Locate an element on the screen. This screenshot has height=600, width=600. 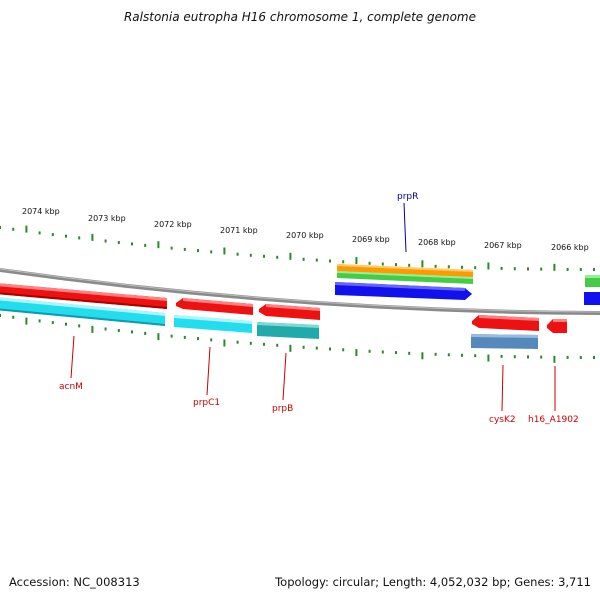
gene-right-green is located at coordinates (592, 281).